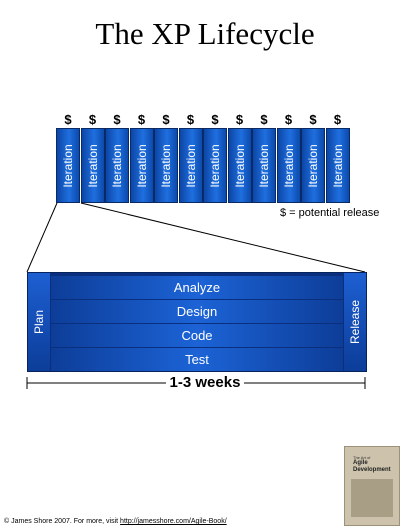  What do you see at coordinates (166, 165) in the screenshot?
I see `iteration-5: Iteration` at bounding box center [166, 165].